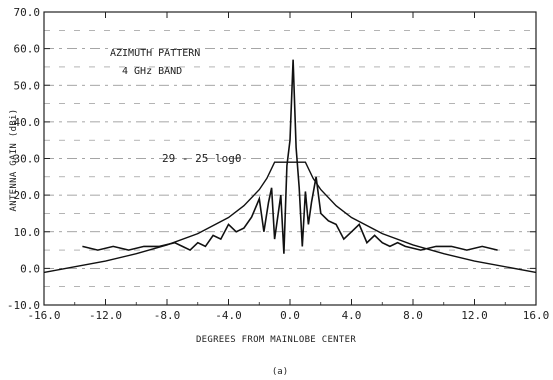 The height and width of the screenshot is (380, 553). Describe the element at coordinates (23, 305) in the screenshot. I see `y-tick-label: -10.0` at that location.